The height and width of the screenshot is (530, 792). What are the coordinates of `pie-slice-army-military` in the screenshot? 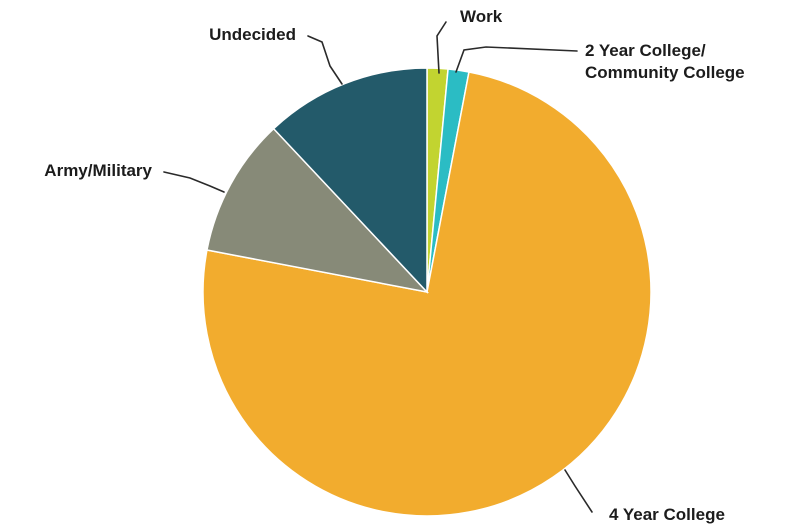 It's located at (318, 210).